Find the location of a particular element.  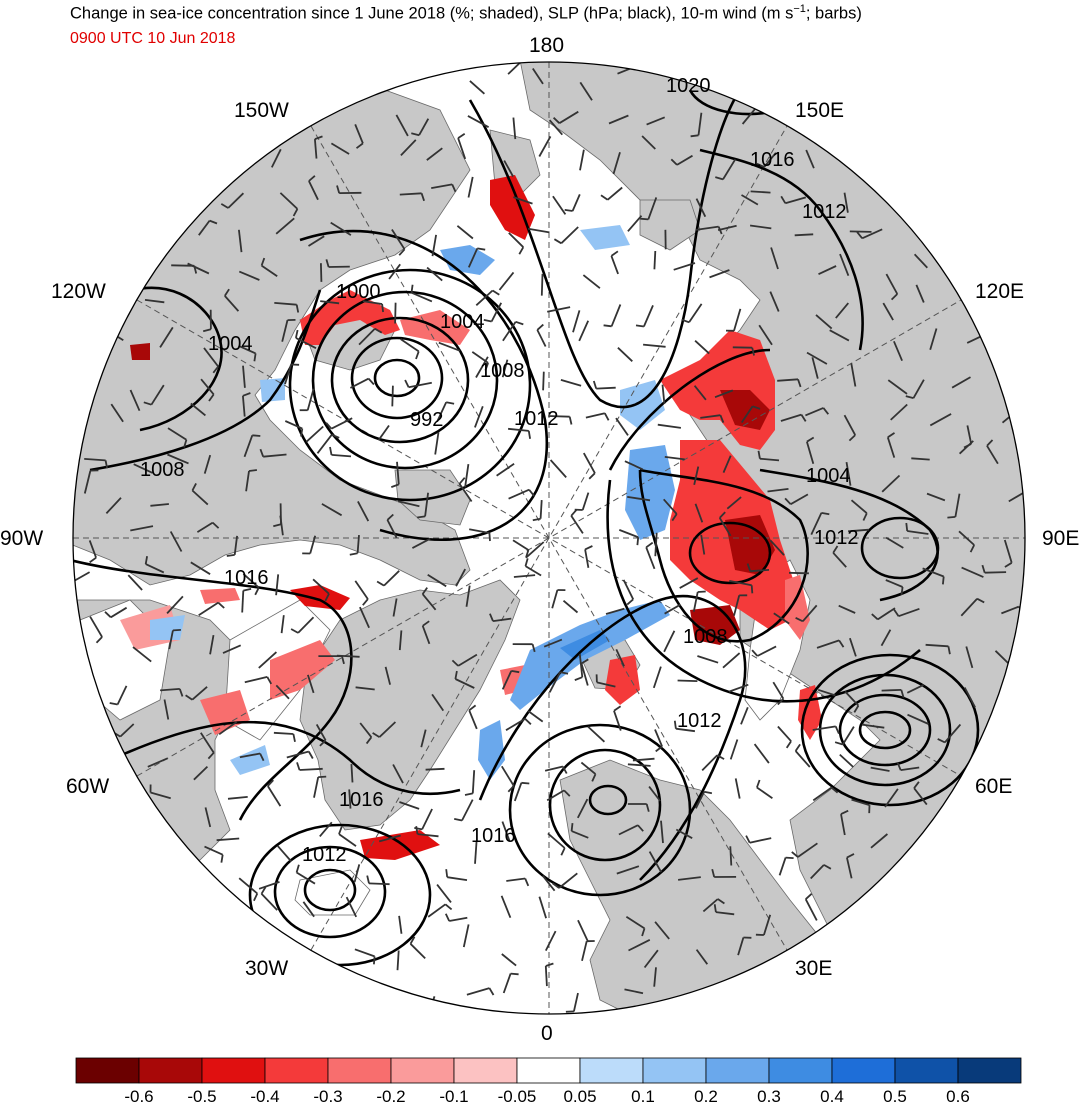

lon-label-60e: 60E is located at coordinates (993, 786).